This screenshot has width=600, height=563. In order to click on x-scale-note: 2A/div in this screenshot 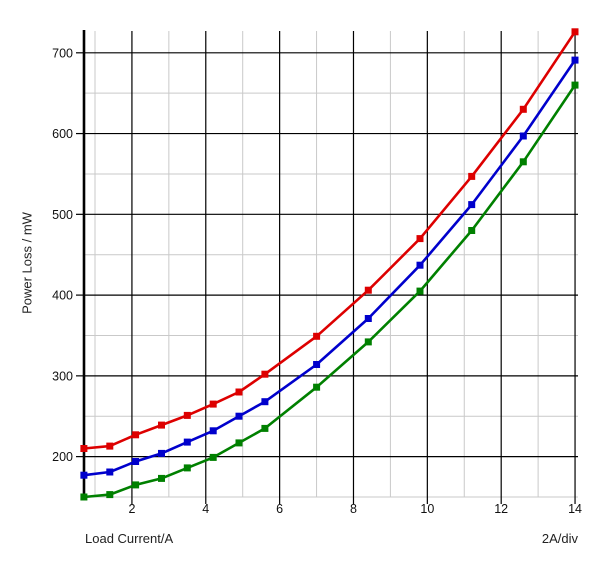, I will do `click(559, 538)`.